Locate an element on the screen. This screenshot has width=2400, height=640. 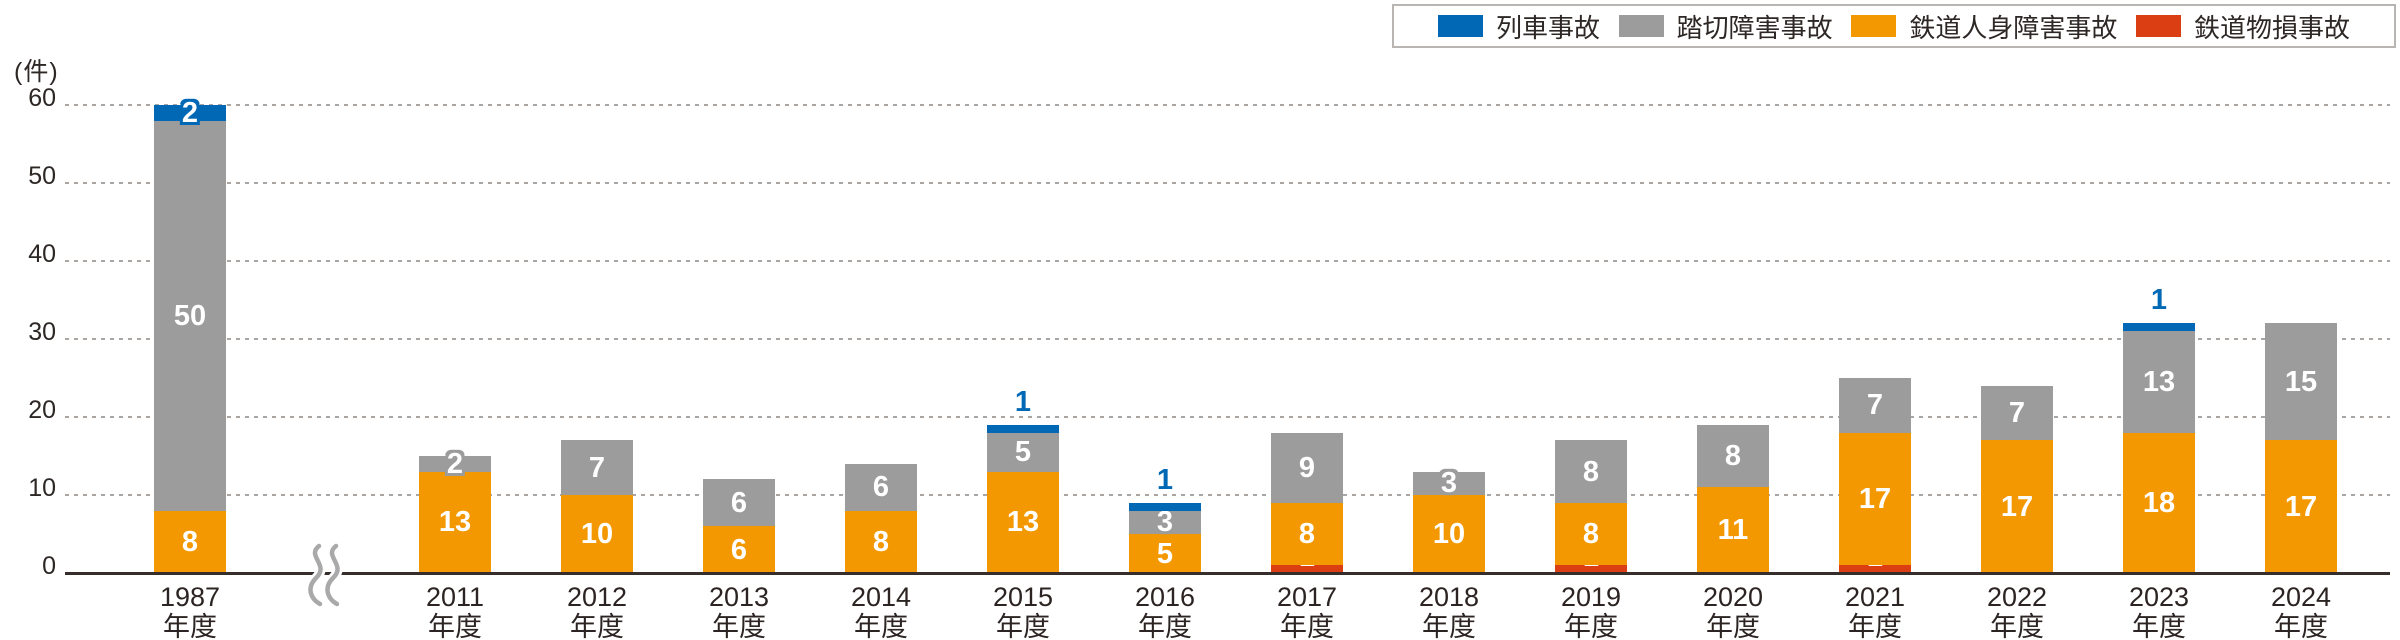
legend: 列車事故 踏切障害事故 鉄道人身障害事故 鉄道物損事故 is located at coordinates (1894, 26).